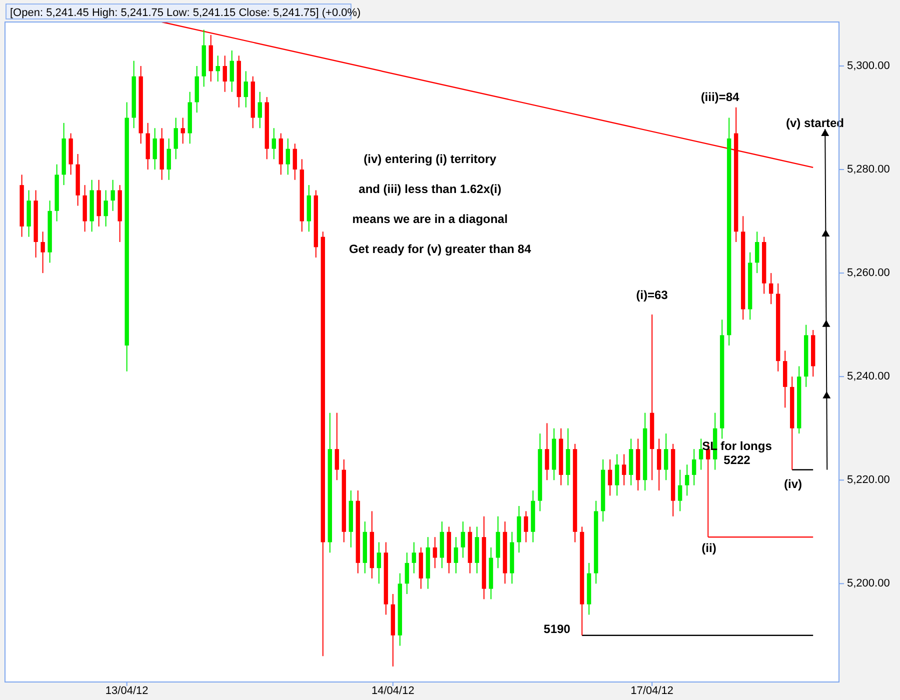  What do you see at coordinates (430, 189) in the screenshot?
I see `annotation: and (iii) less than 1.62x(i)` at bounding box center [430, 189].